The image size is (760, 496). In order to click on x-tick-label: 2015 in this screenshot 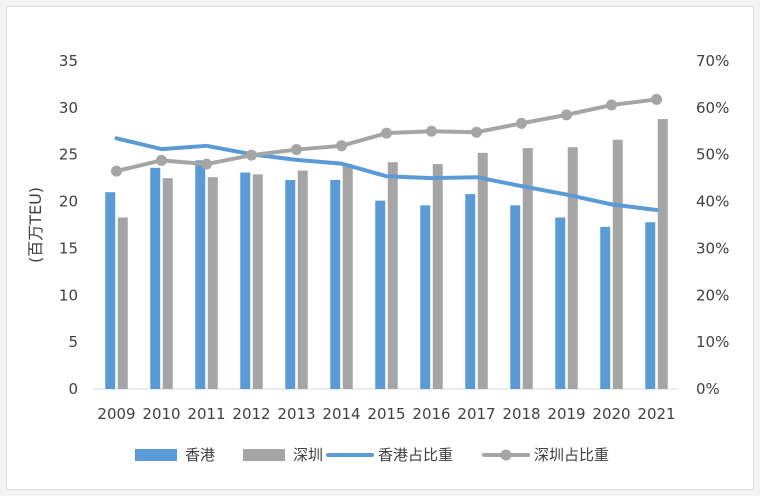, I will do `click(386, 414)`.